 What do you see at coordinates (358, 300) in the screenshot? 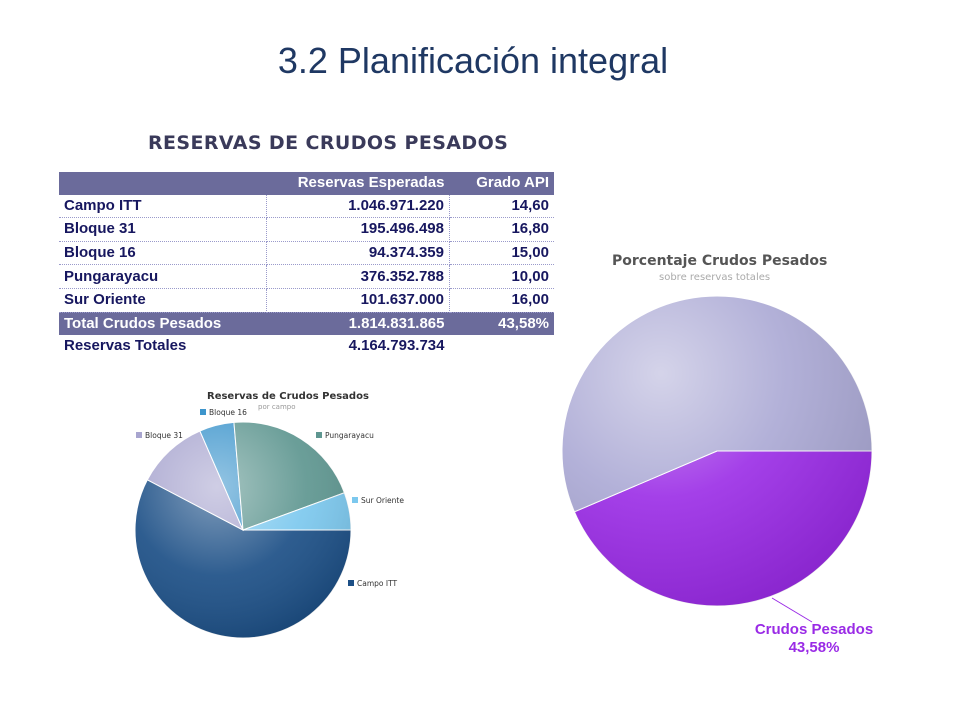
I see `cell-reservas: 101.637.000` at bounding box center [358, 300].